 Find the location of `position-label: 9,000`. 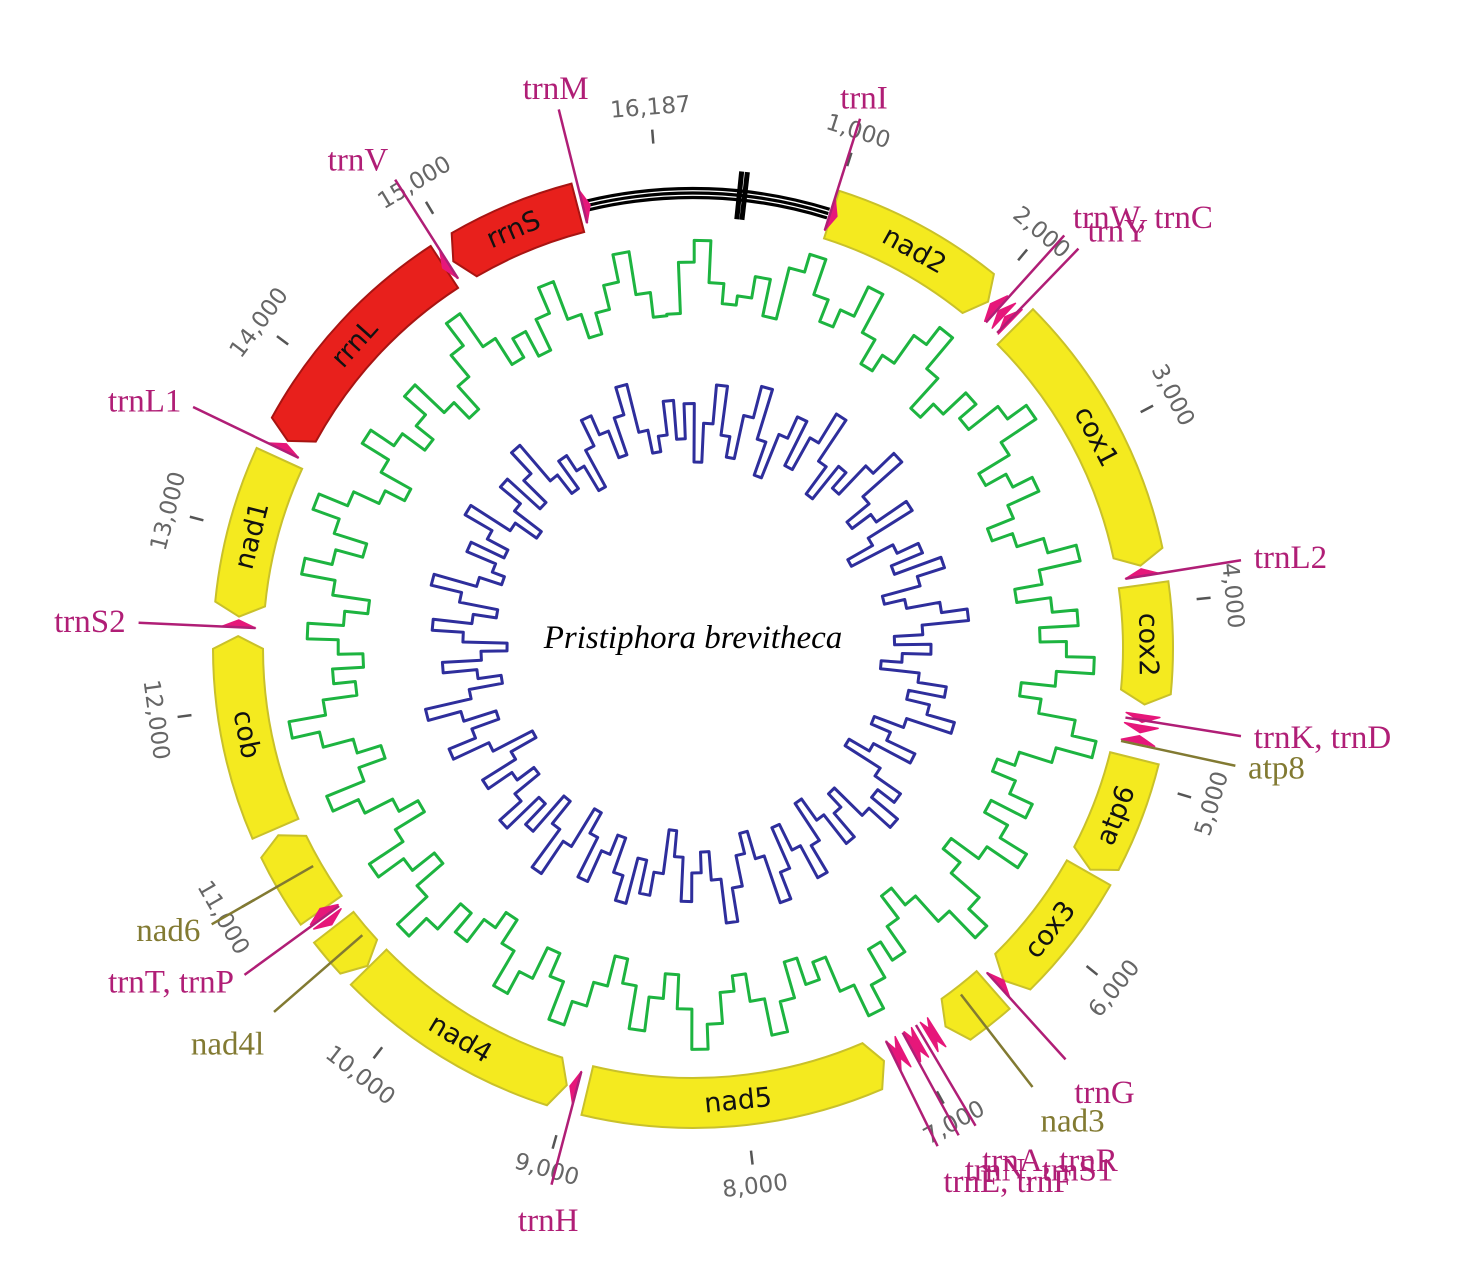

position-label: 9,000 is located at coordinates (546, 1169).